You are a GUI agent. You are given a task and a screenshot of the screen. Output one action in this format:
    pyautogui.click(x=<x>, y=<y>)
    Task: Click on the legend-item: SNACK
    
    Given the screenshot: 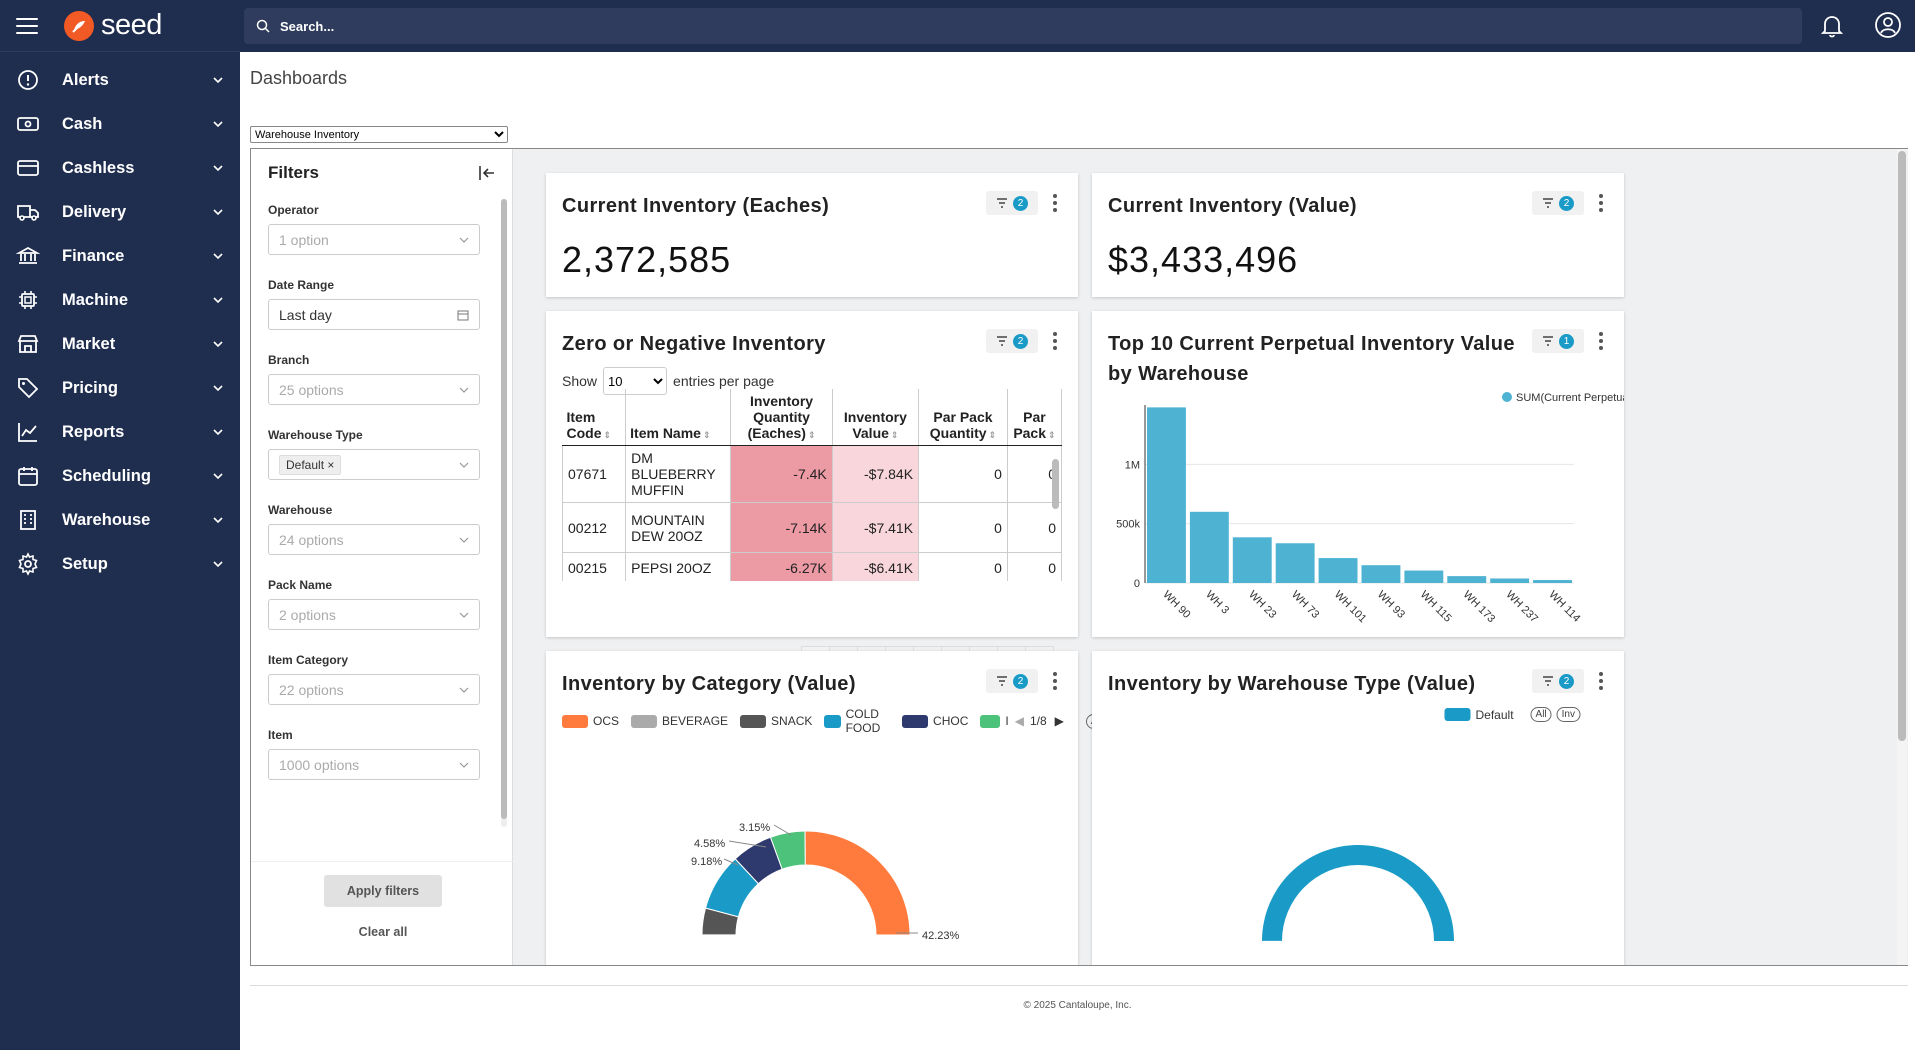 What is the action you would take?
    pyautogui.click(x=776, y=721)
    